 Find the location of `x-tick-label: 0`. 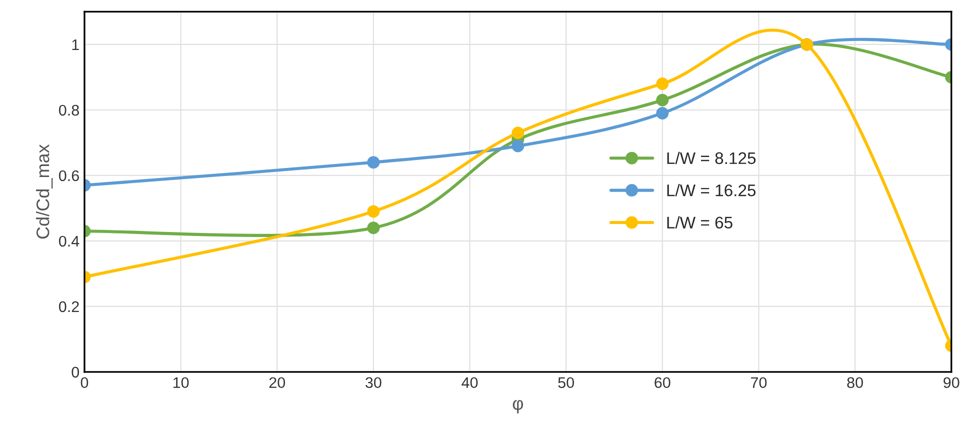

x-tick-label: 0 is located at coordinates (84, 382).